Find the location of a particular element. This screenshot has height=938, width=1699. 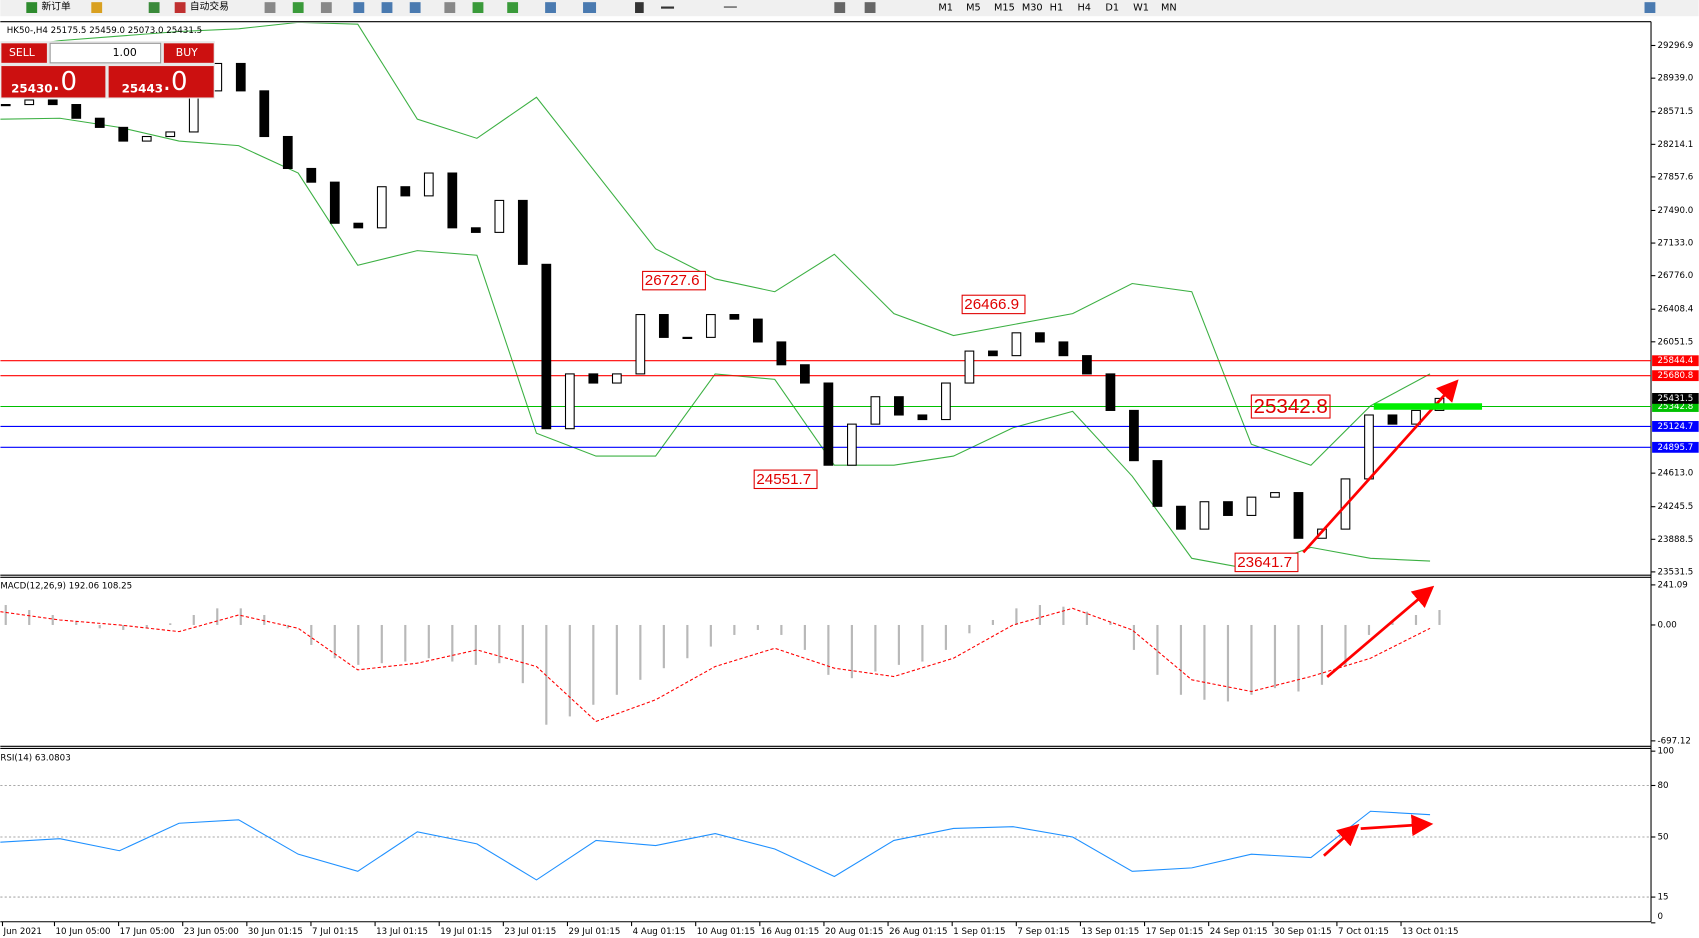

price-level-label: 25680.8 is located at coordinates (1676, 376).